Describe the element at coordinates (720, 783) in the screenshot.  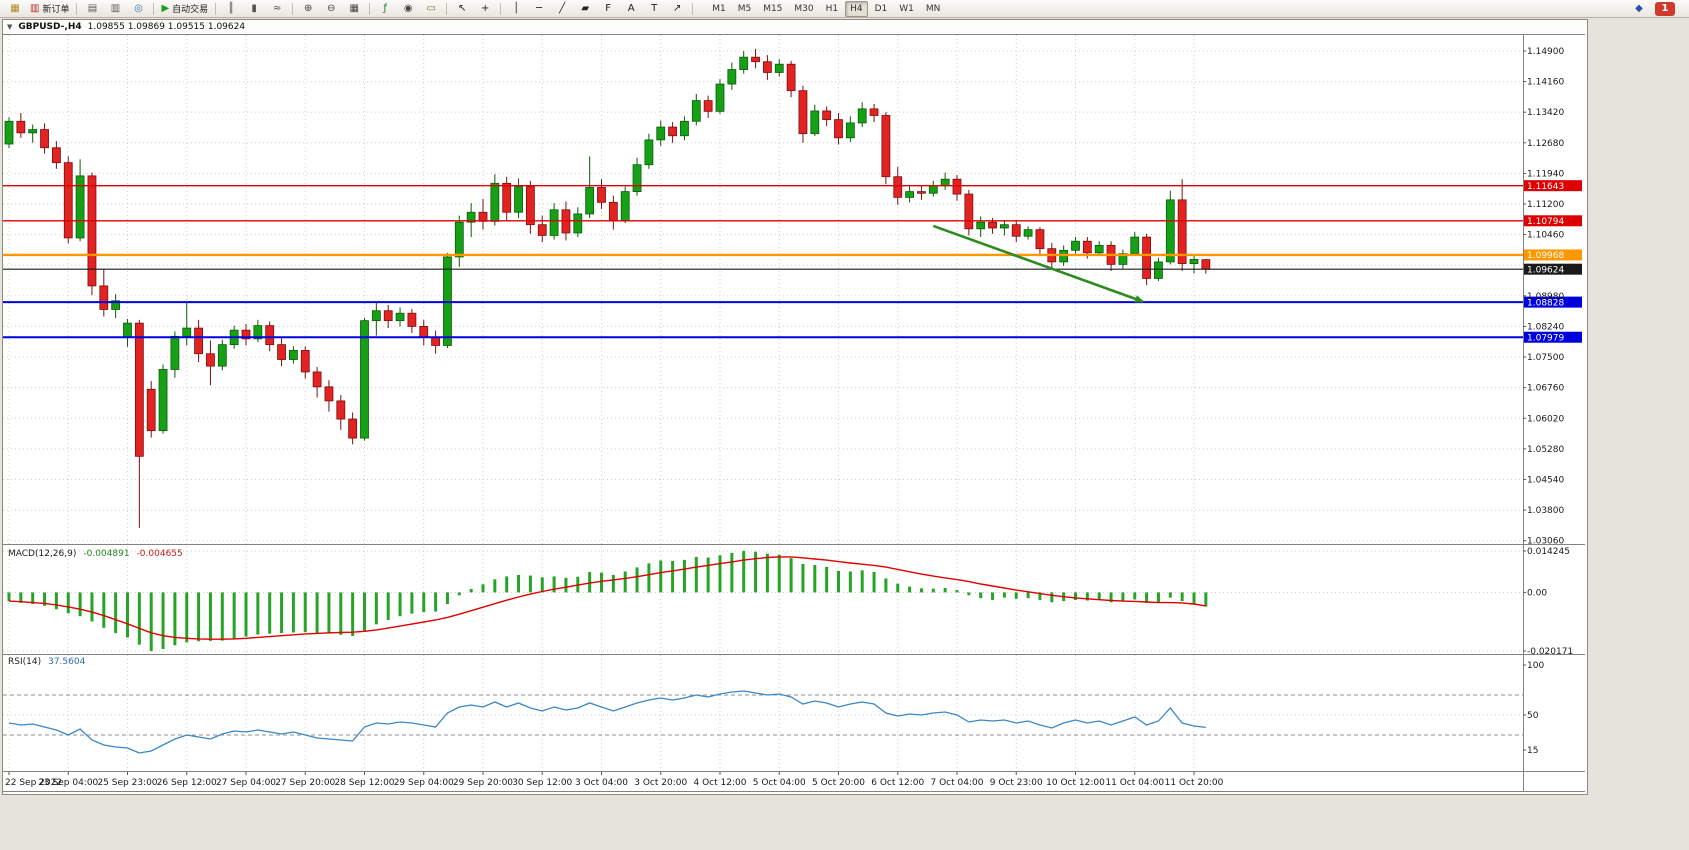
I see `svg-text: 4 Oct 12:00` at that location.